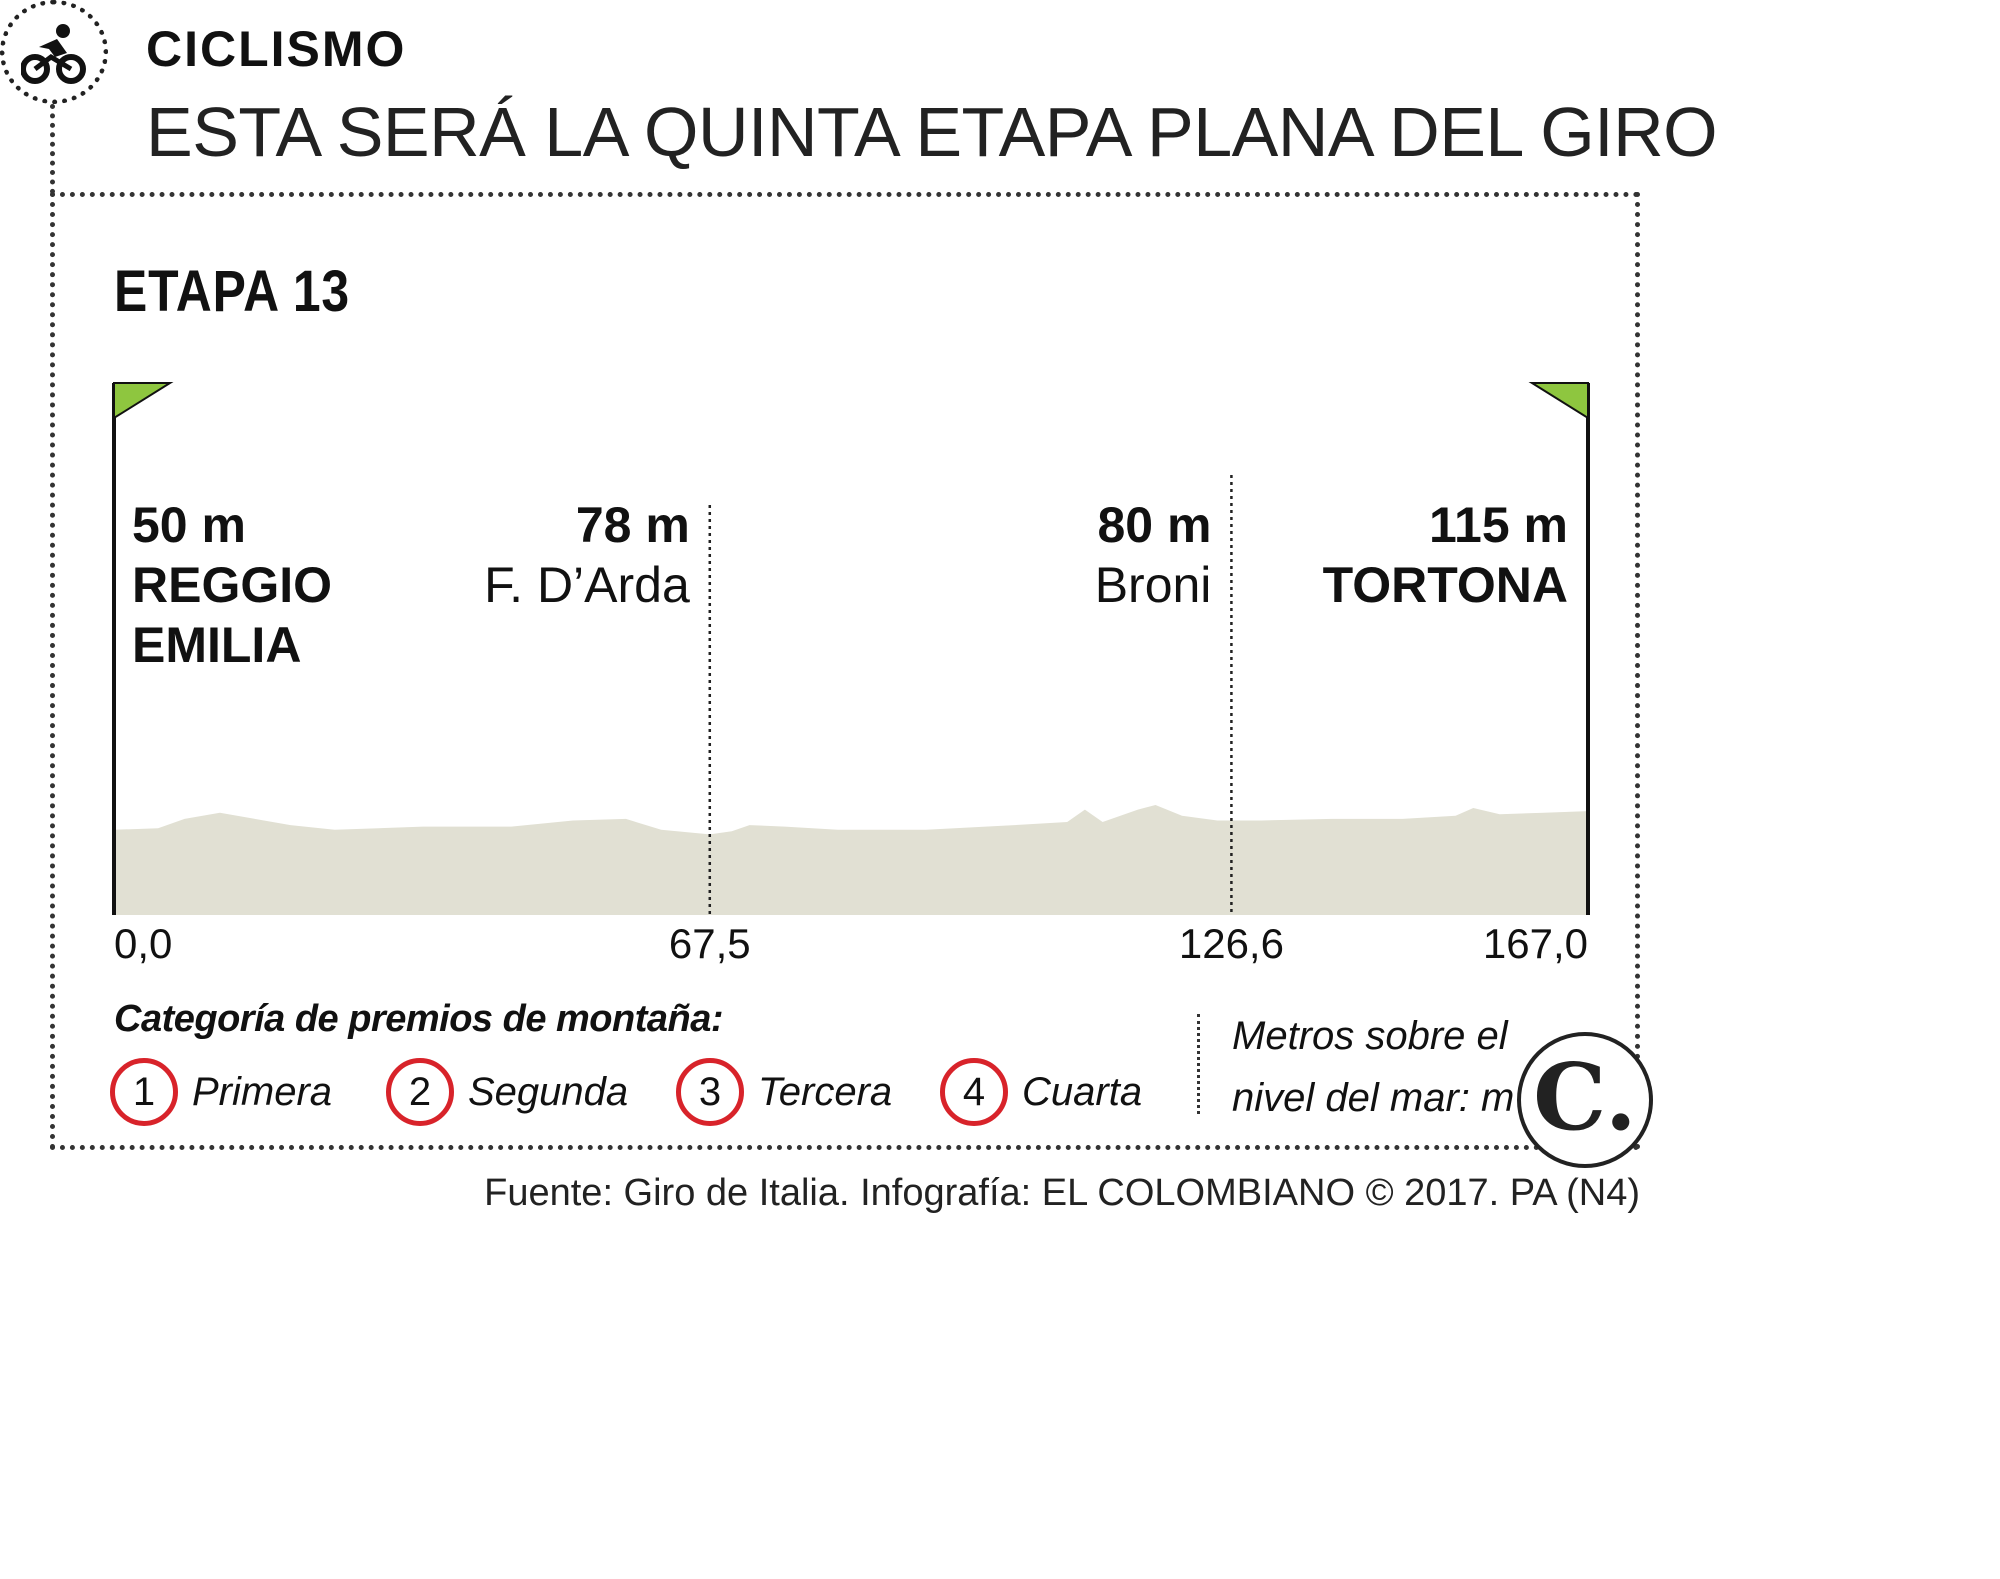 The width and height of the screenshot is (2000, 1579). What do you see at coordinates (276, 49) in the screenshot?
I see `section-label: CICLISMO` at bounding box center [276, 49].